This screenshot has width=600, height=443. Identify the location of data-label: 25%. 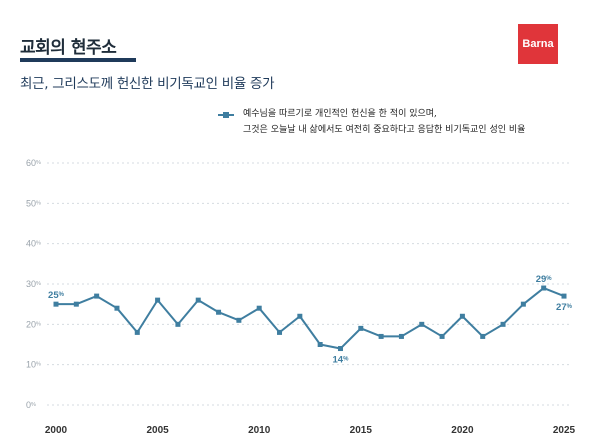
(56, 295).